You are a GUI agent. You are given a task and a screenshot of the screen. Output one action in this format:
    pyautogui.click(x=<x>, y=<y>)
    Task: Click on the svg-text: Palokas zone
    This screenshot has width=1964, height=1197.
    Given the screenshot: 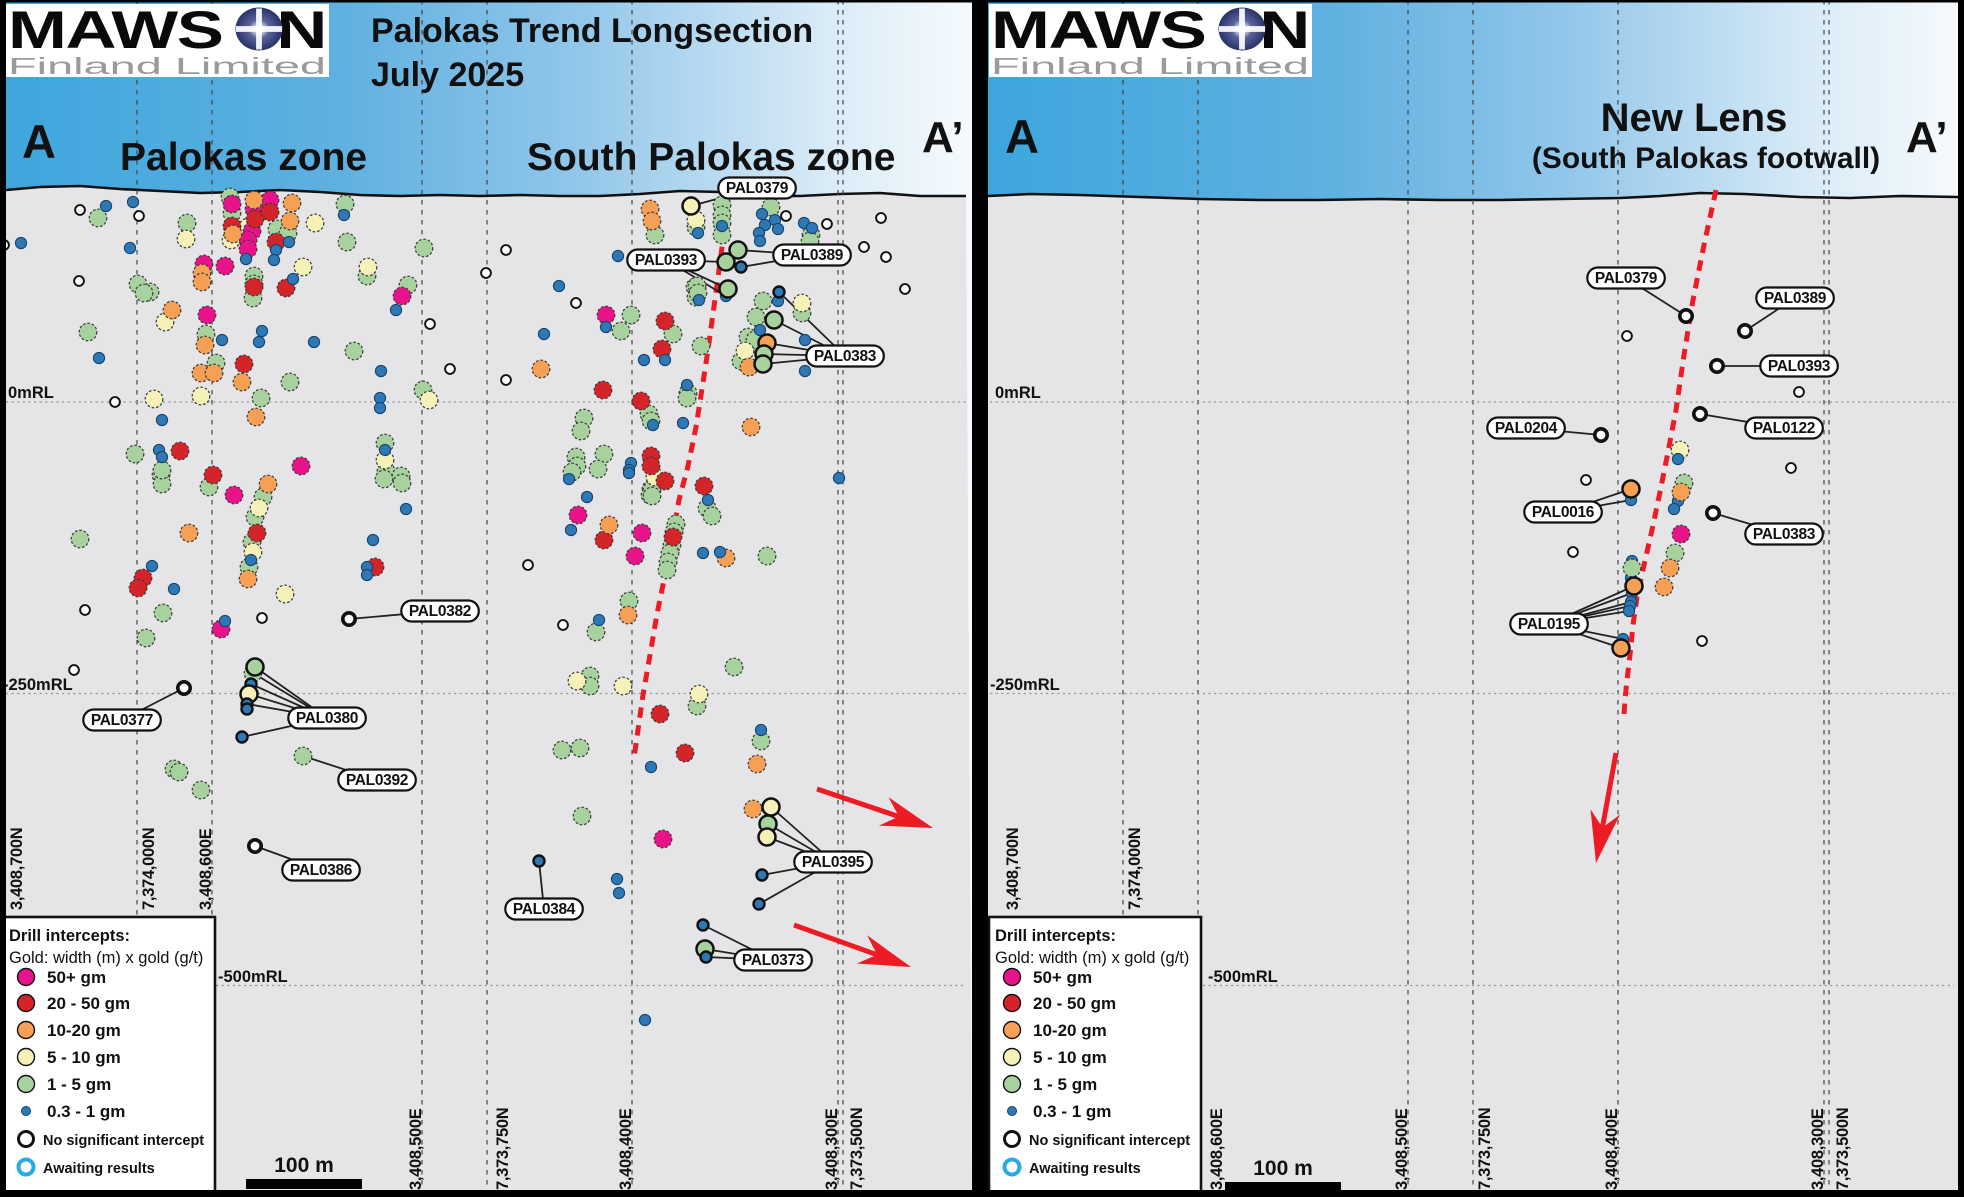 What is the action you would take?
    pyautogui.click(x=243, y=157)
    